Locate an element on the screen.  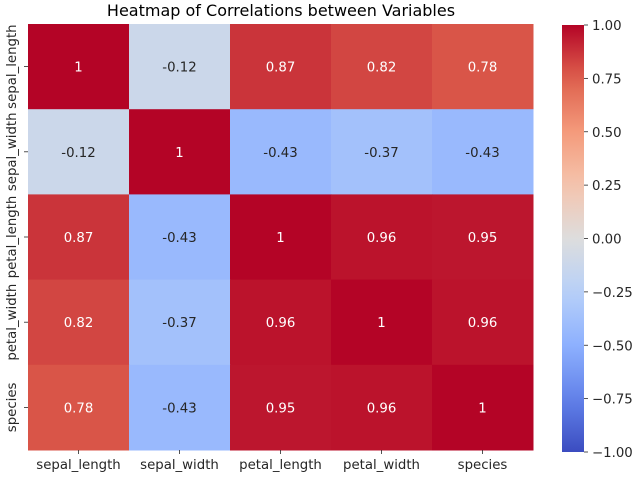
colorbar-tick-label: −0.25 is located at coordinates (612, 293).